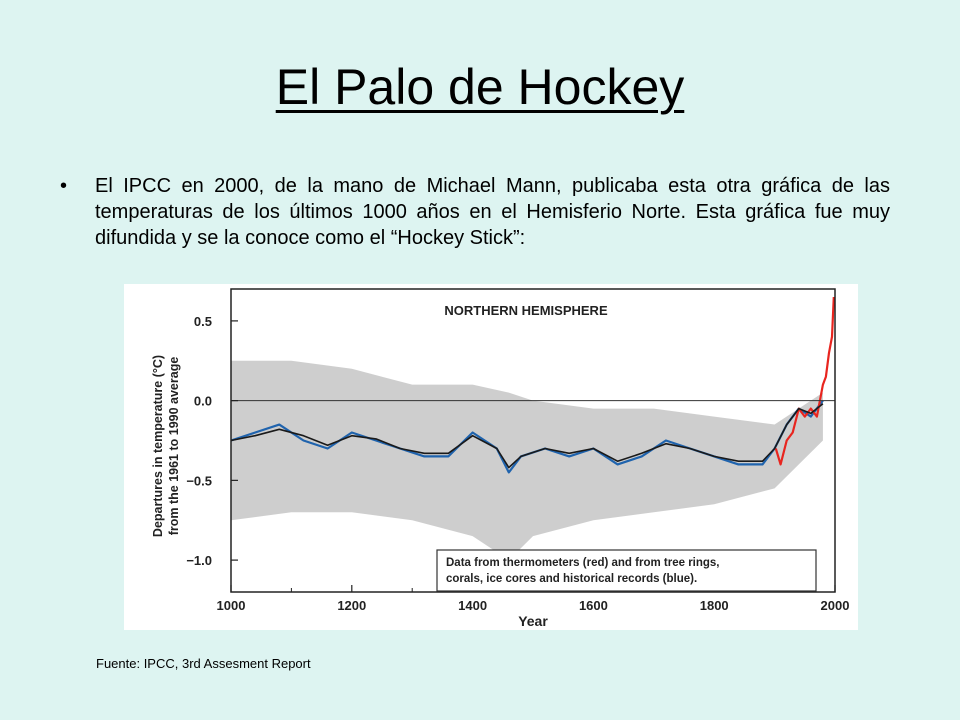 Image resolution: width=960 pixels, height=720 pixels. What do you see at coordinates (533, 621) in the screenshot?
I see `x-axis-label: Year` at bounding box center [533, 621].